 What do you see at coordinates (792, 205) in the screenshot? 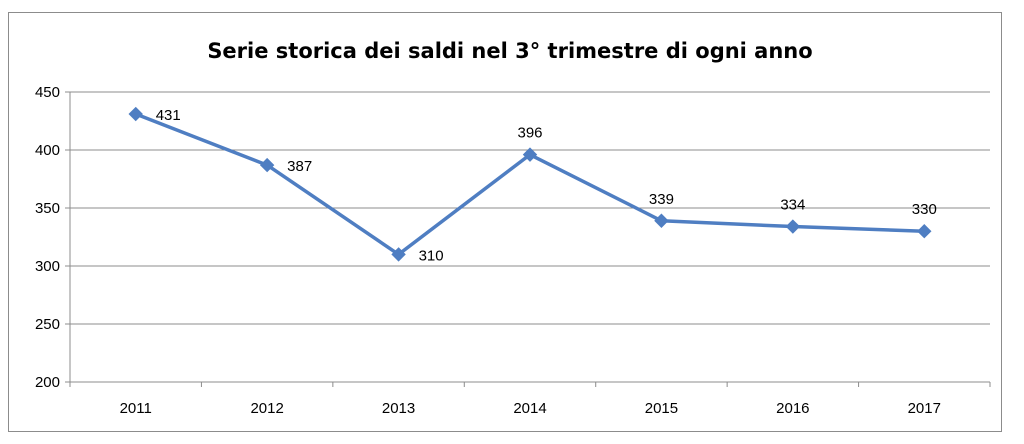
I see `data-label: 334` at bounding box center [792, 205].